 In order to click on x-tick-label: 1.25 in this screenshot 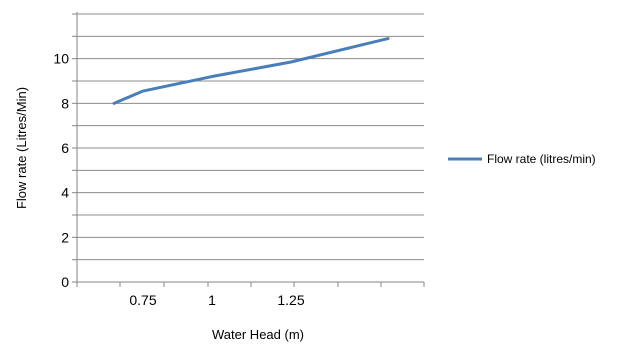, I will do `click(290, 300)`.